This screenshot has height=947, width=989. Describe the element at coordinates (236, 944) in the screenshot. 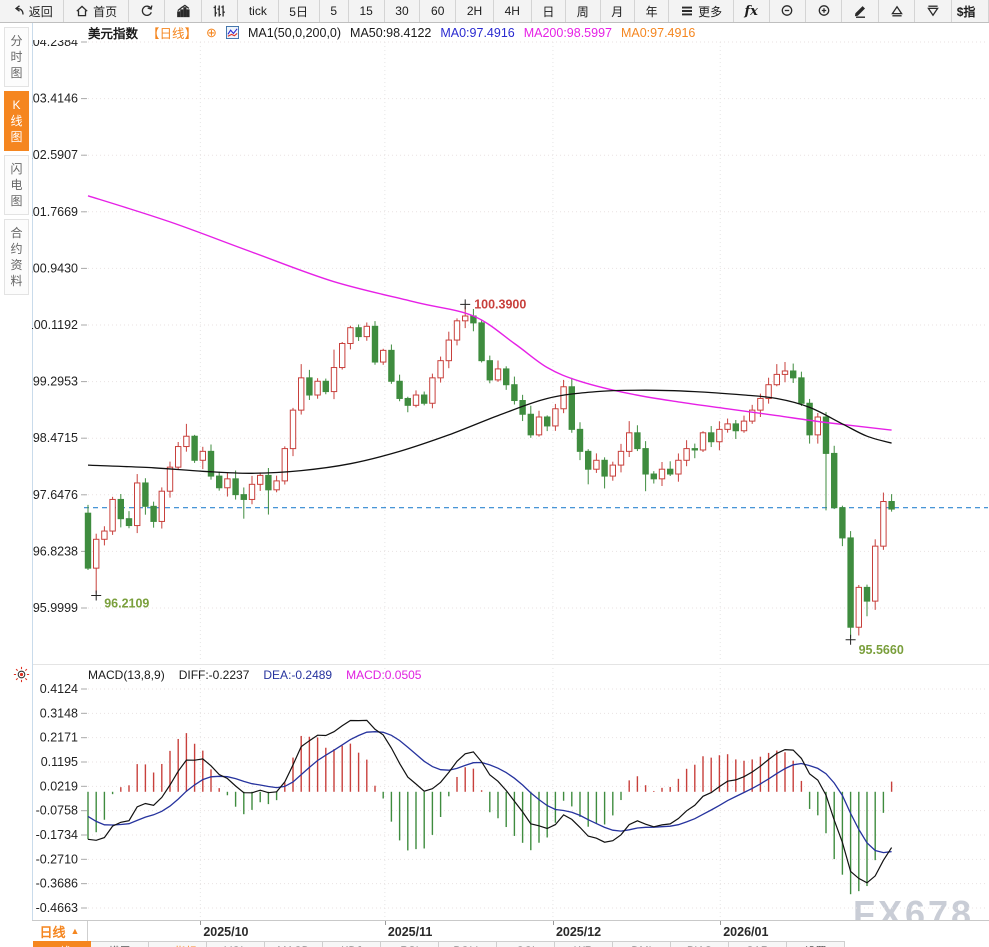

I see `bottom-tab-3: VOL` at that location.